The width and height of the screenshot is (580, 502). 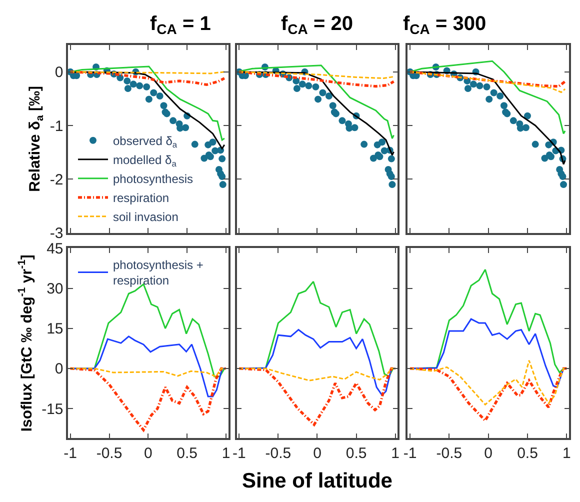 I want to click on legend-label: soil invasion, so click(x=145, y=217).